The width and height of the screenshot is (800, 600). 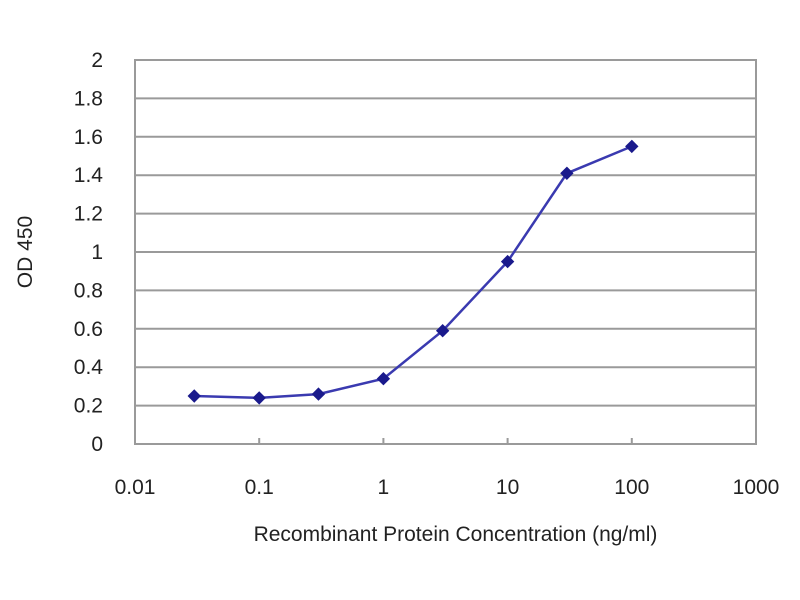 I want to click on y-axis-title: OD 450, so click(x=25, y=252).